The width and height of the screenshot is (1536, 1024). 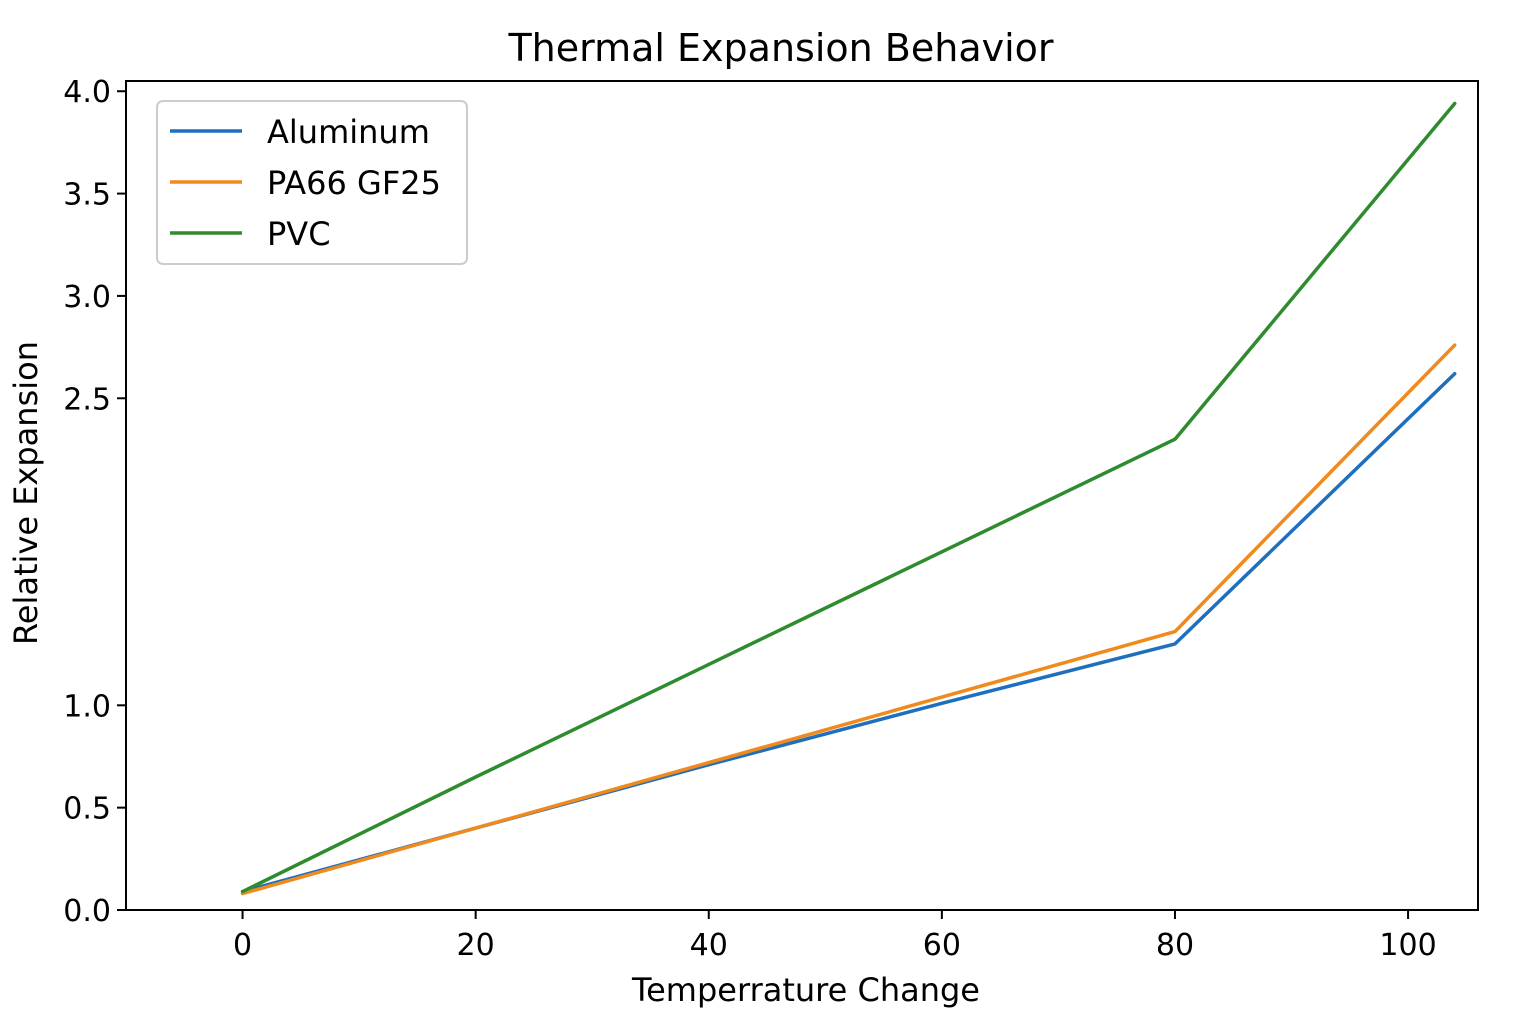 What do you see at coordinates (87, 92) in the screenshot?
I see `y-tick-label: 4.0` at bounding box center [87, 92].